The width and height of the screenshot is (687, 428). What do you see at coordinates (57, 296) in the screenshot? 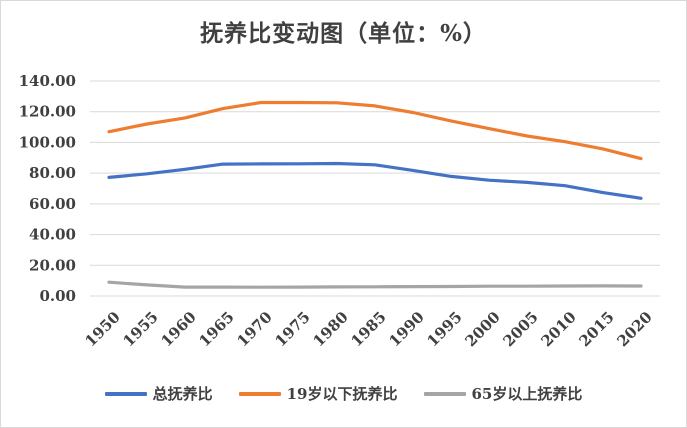
I see `y-tick-label: 0.00` at bounding box center [57, 296].